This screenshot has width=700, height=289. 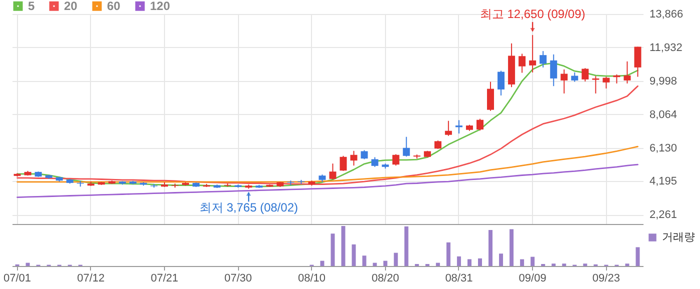 What do you see at coordinates (248, 207) in the screenshot?
I see `annotation: 최저 3,765 (08/02)` at bounding box center [248, 207].